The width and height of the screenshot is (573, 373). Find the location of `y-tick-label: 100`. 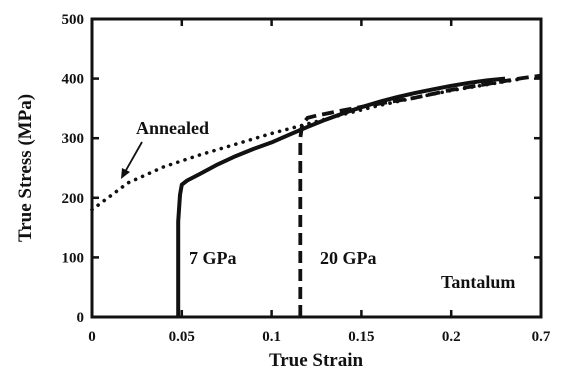

y-tick-label: 100 is located at coordinates (73, 258).